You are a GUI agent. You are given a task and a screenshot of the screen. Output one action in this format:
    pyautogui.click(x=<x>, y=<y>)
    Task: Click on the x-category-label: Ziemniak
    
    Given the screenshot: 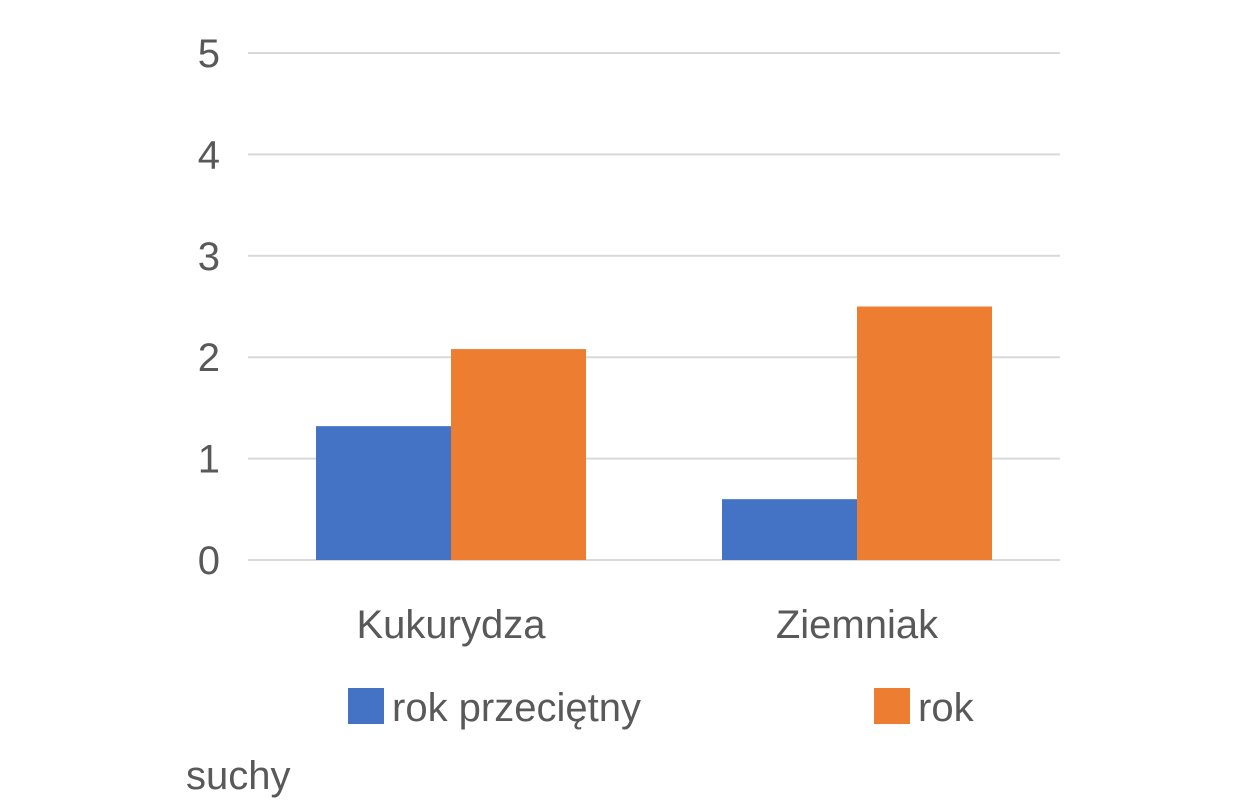 What is the action you would take?
    pyautogui.click(x=857, y=625)
    